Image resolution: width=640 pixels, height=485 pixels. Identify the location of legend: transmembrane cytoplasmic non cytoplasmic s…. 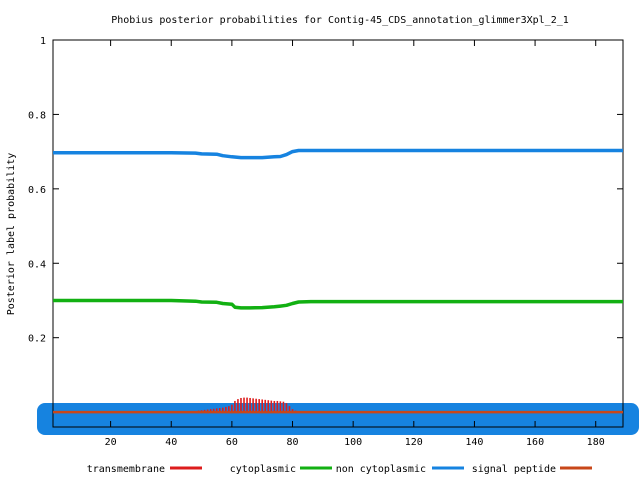
(339, 469).